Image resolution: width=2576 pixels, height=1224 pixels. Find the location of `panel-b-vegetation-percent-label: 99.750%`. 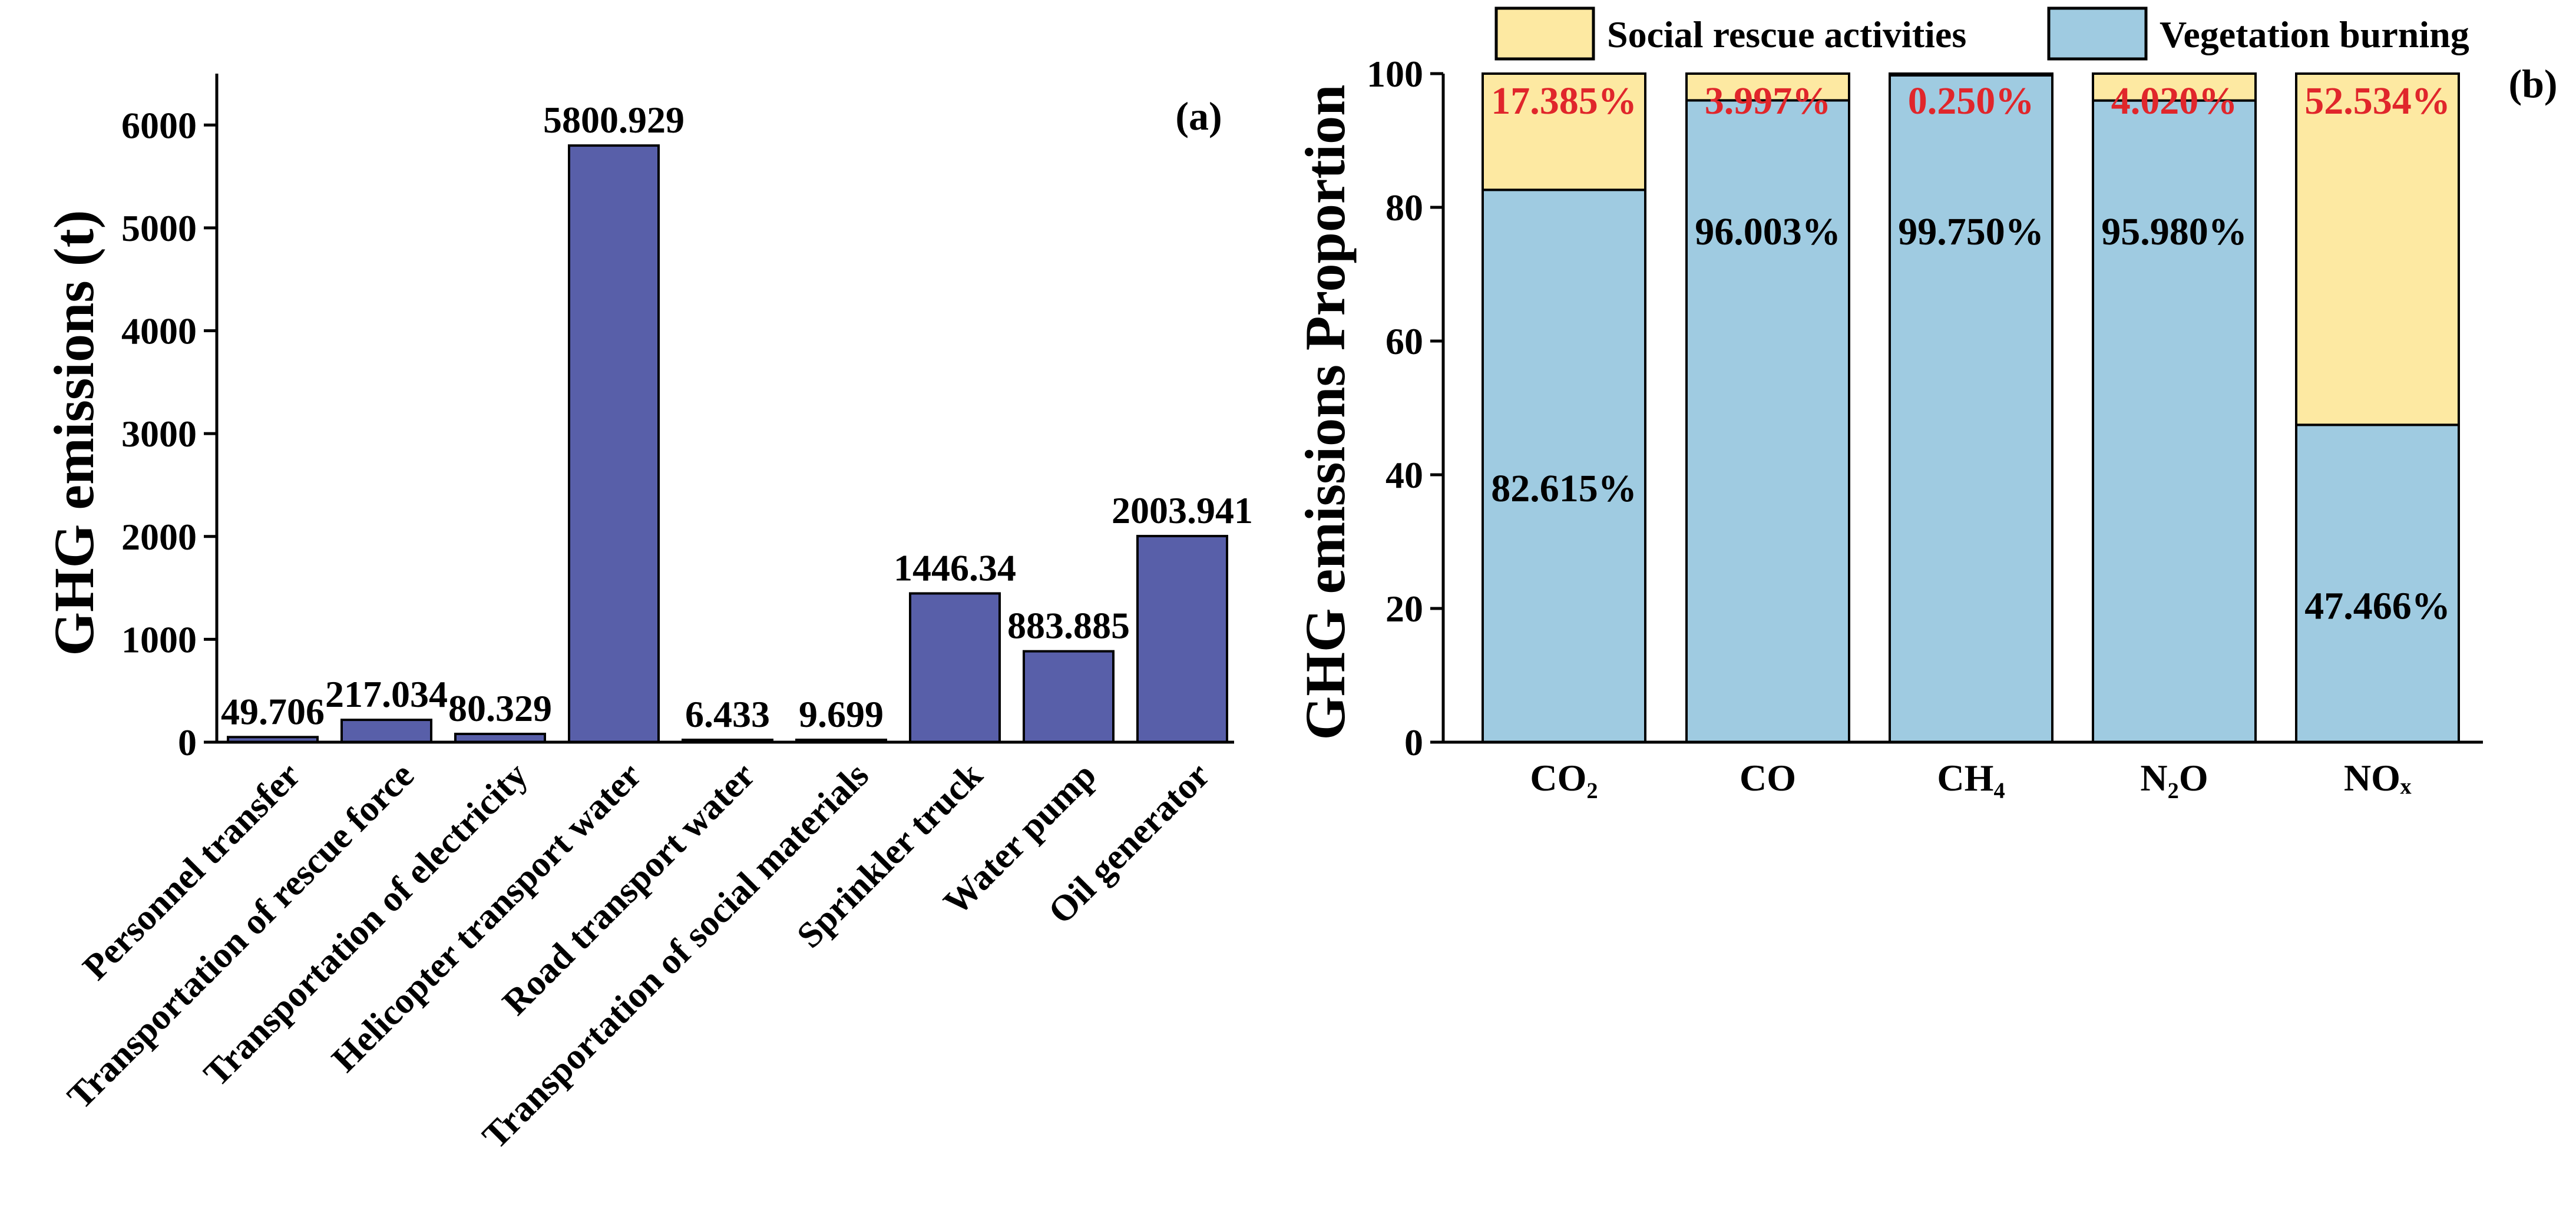

panel-b-vegetation-percent-label: 99.750% is located at coordinates (1971, 231).